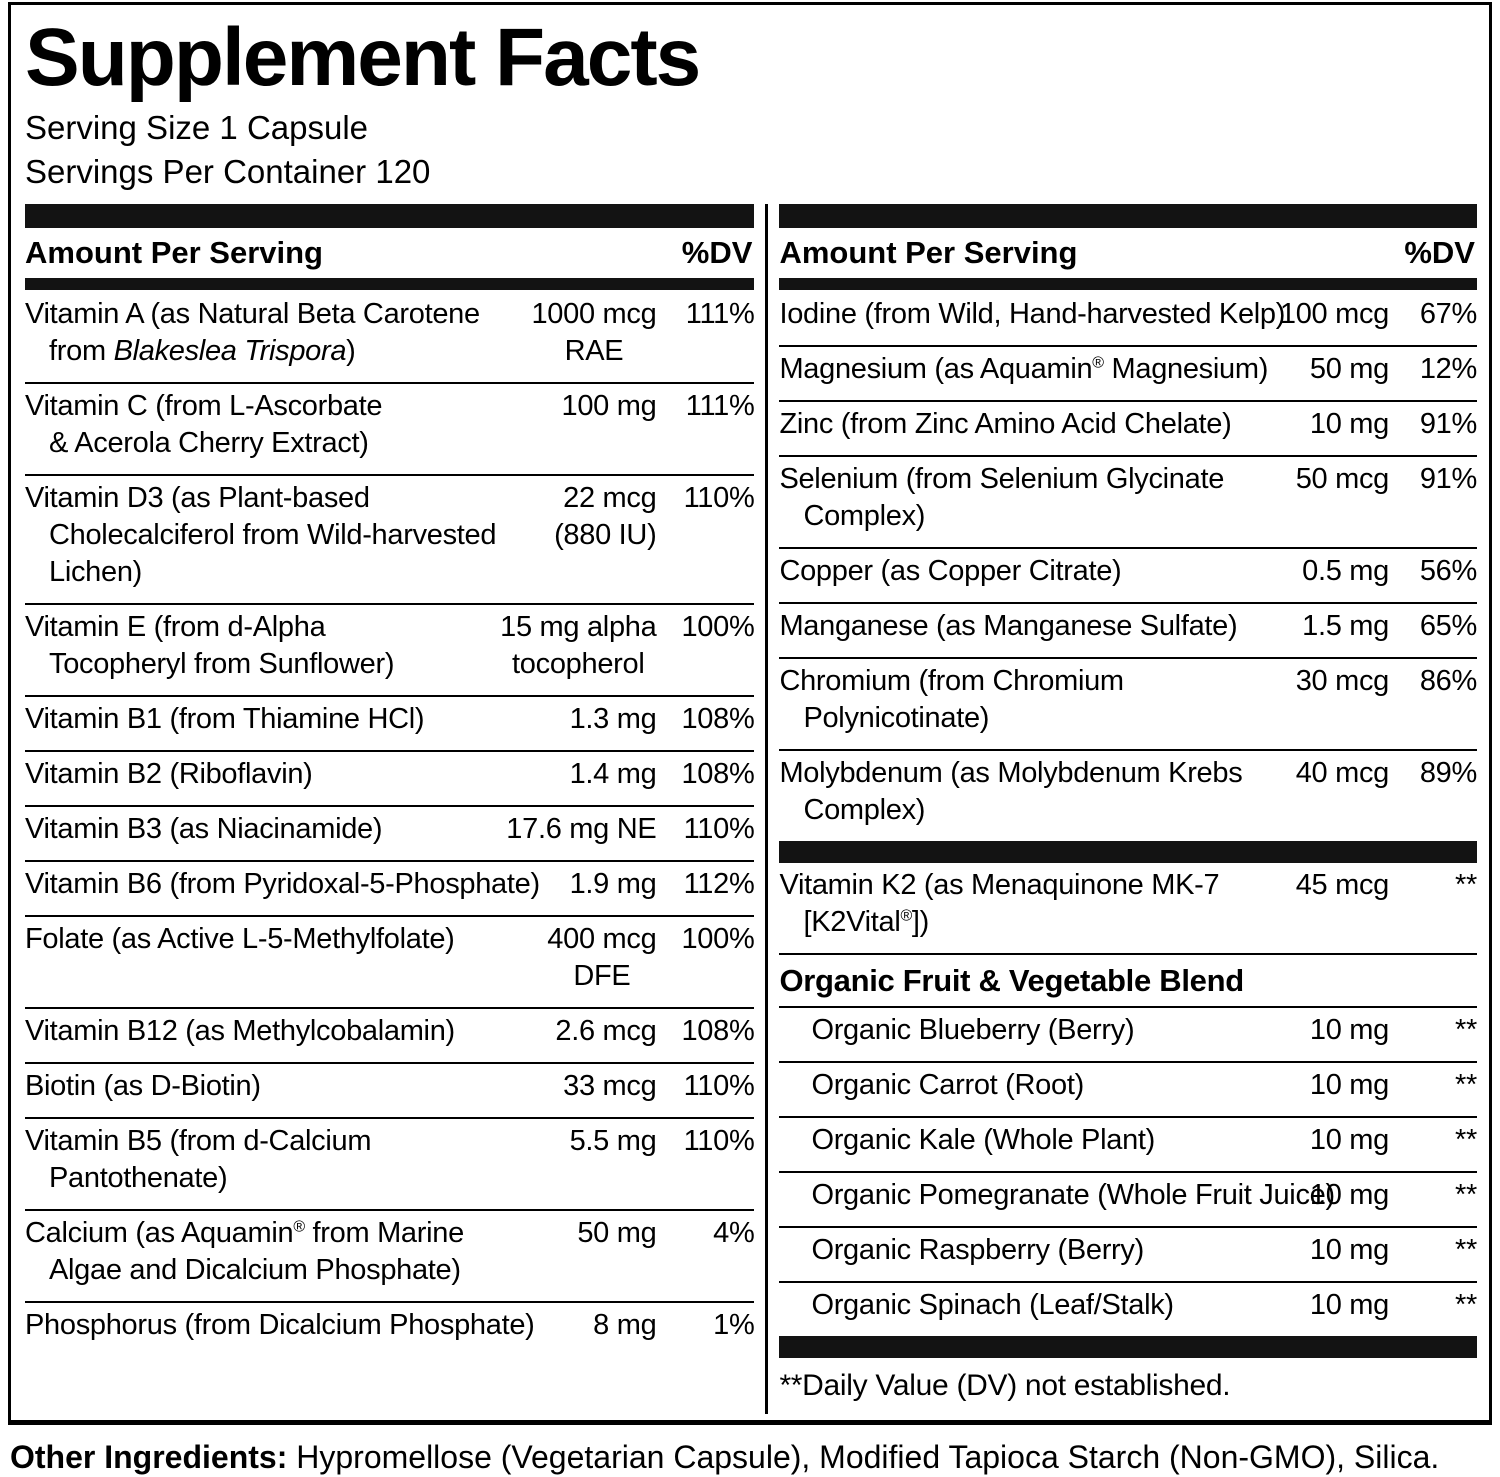 This screenshot has width=1500, height=1477. I want to click on amount-per-serving-label: Amount Per Serving, so click(928, 253).